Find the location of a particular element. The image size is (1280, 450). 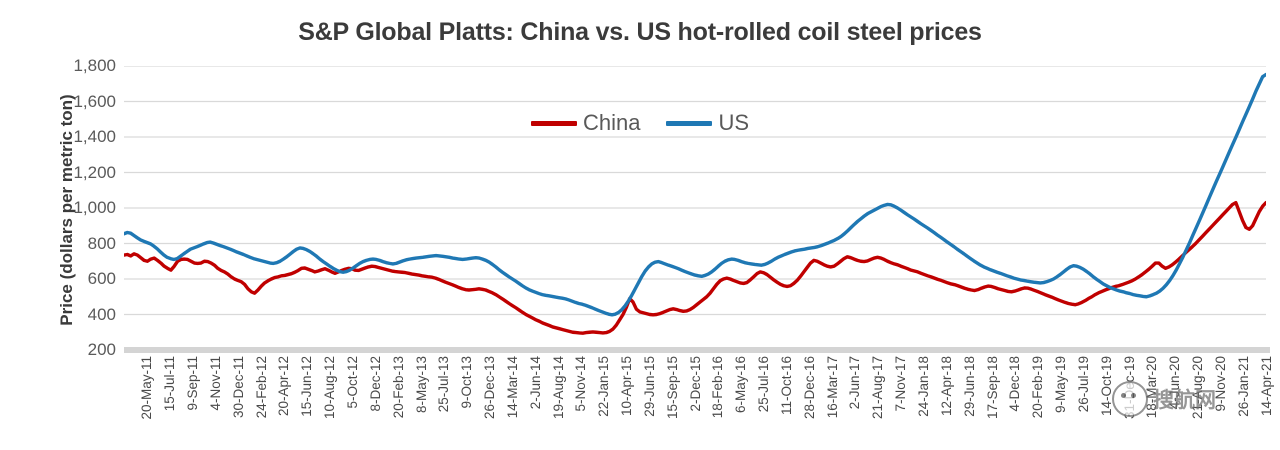

y-tick-label: 1,400 is located at coordinates (94, 136).